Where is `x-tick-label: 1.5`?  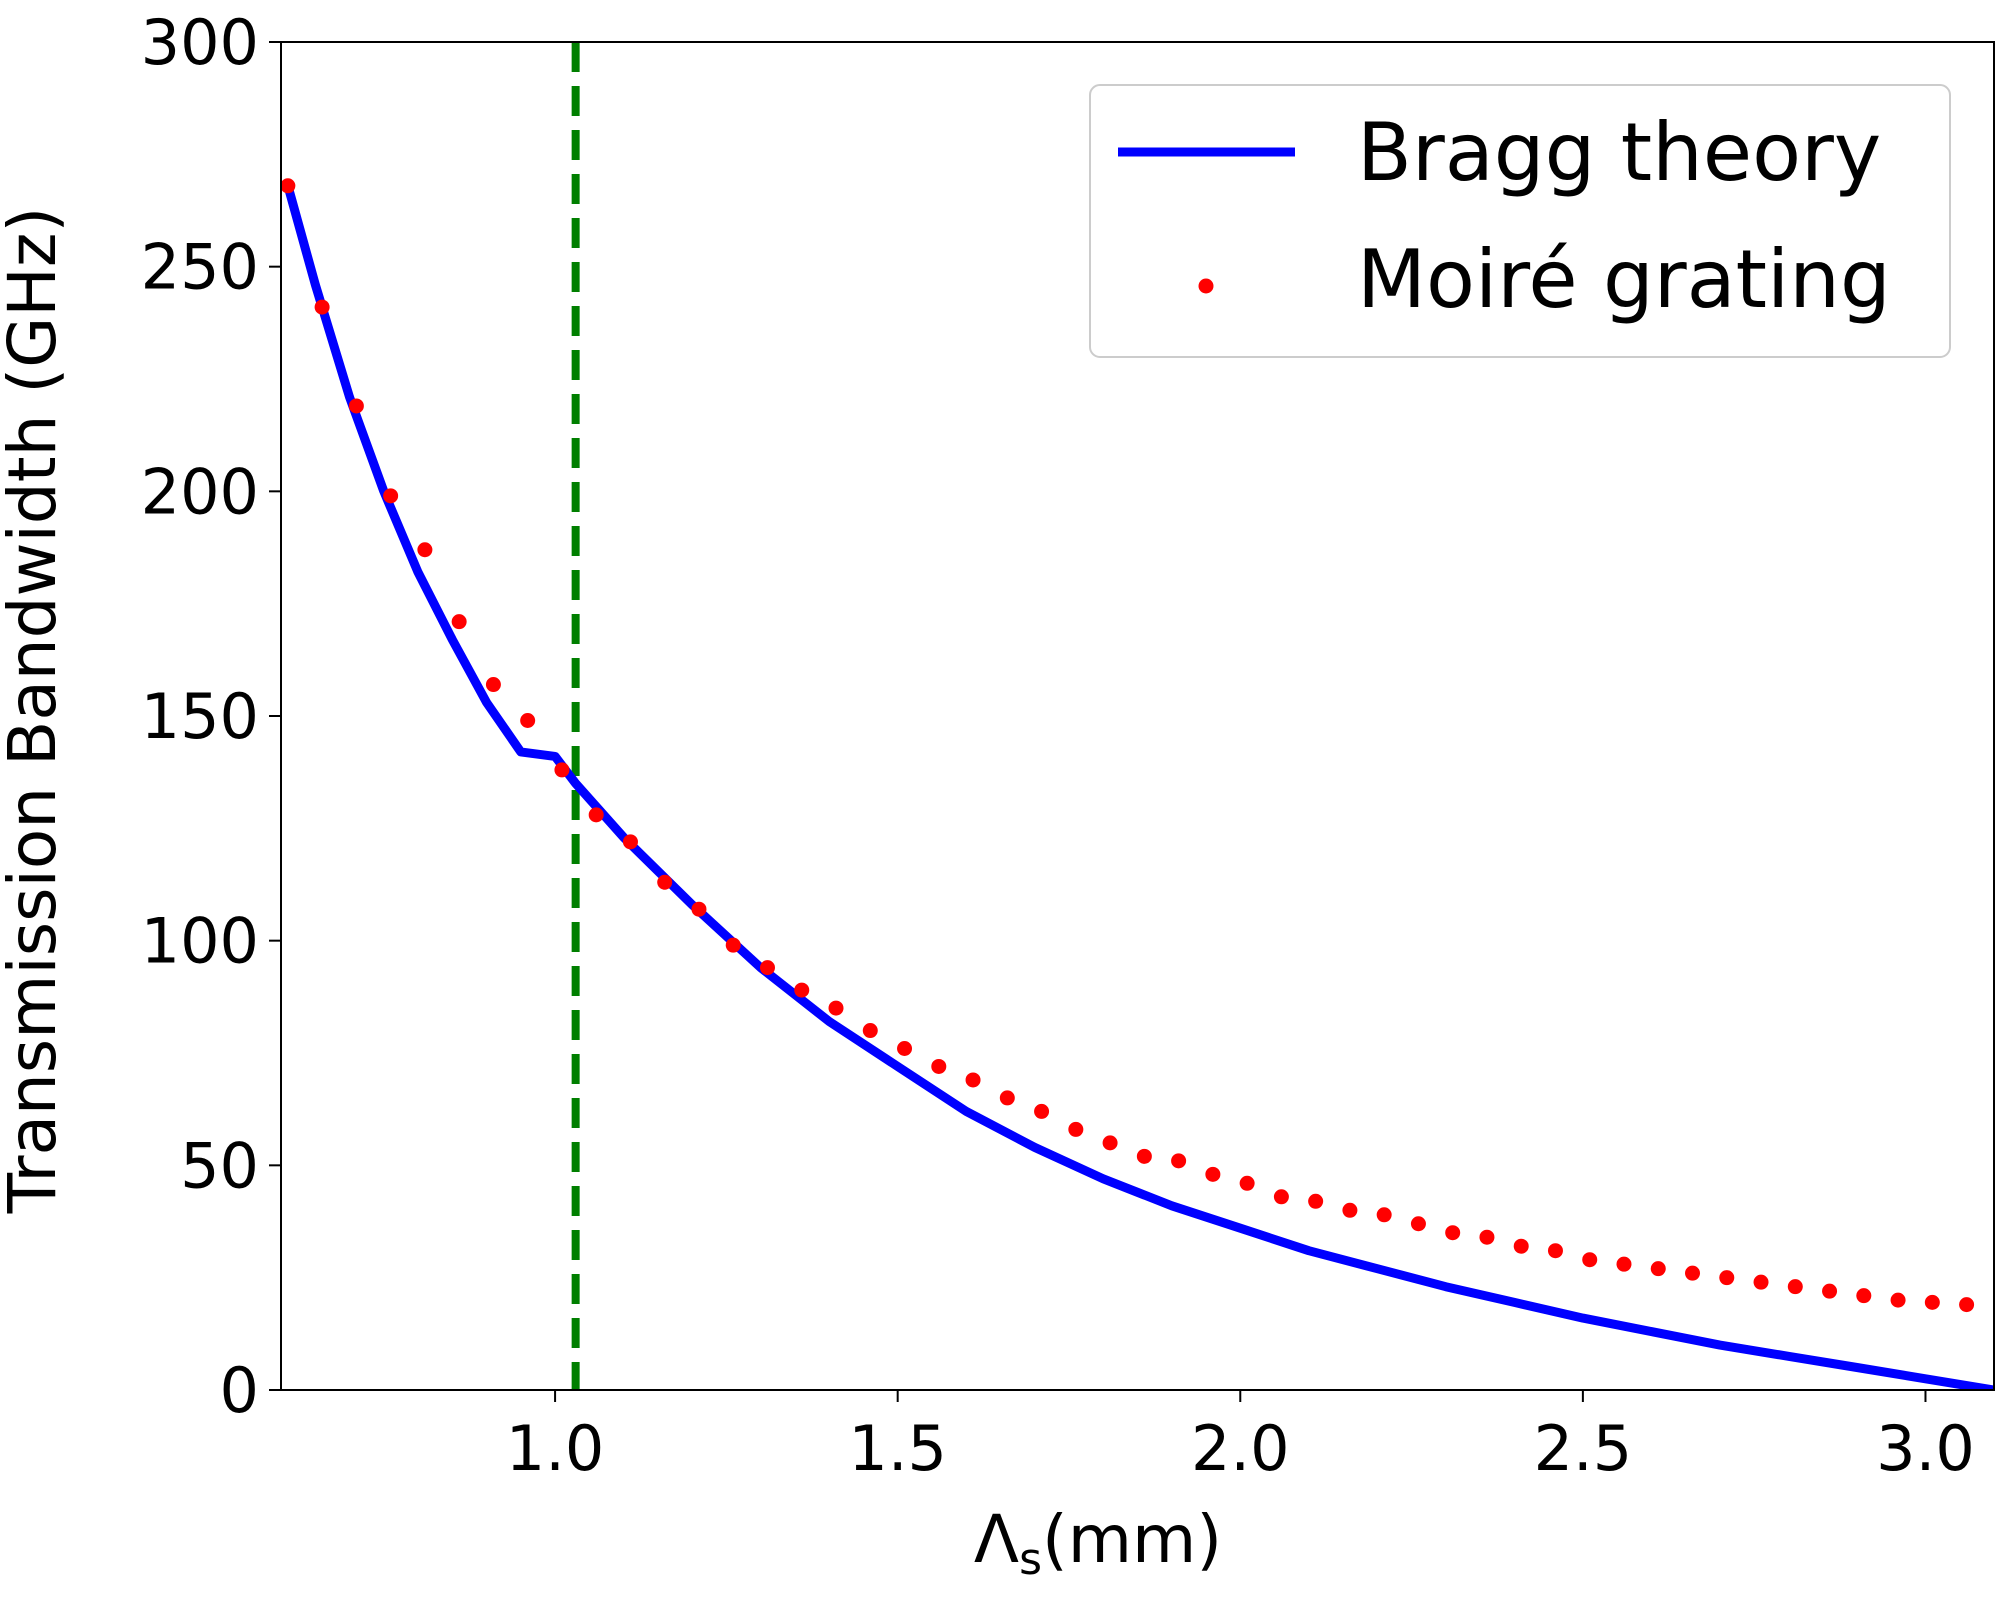
x-tick-label: 1.5 is located at coordinates (897, 1448).